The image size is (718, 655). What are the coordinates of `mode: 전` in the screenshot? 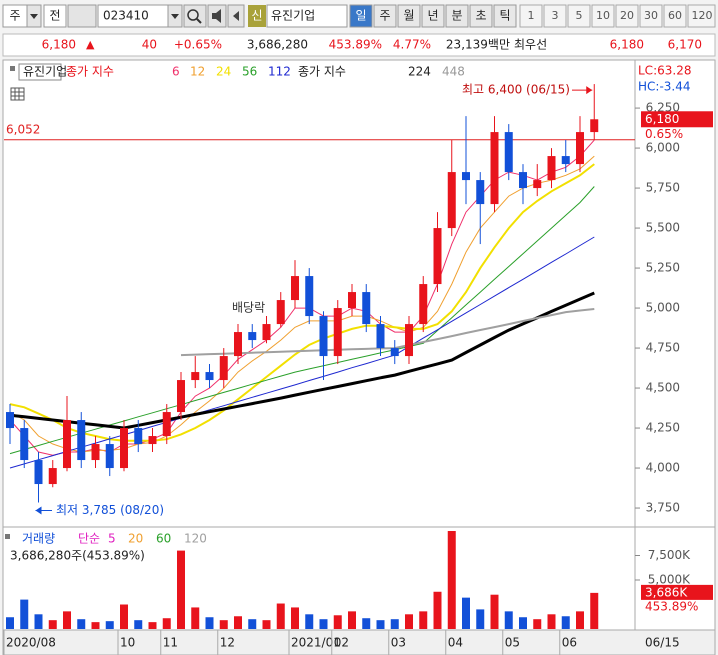 It's located at (54, 16).